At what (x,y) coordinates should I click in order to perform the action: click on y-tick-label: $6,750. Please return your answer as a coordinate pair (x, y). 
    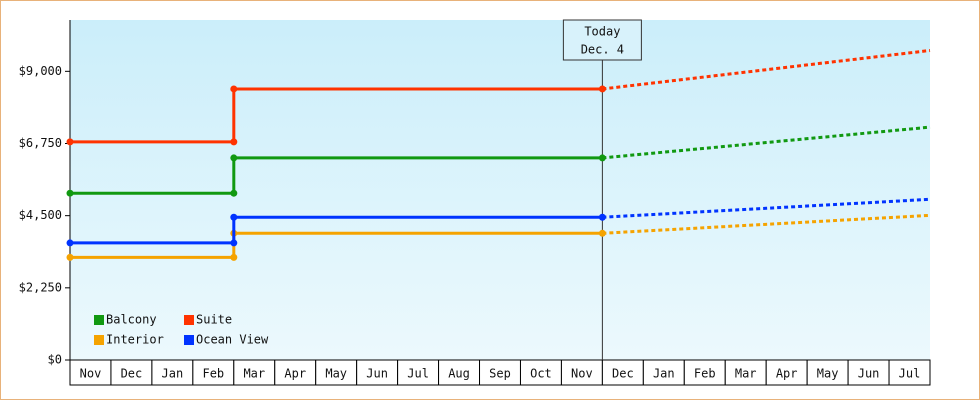
    Looking at the image, I should click on (40, 143).